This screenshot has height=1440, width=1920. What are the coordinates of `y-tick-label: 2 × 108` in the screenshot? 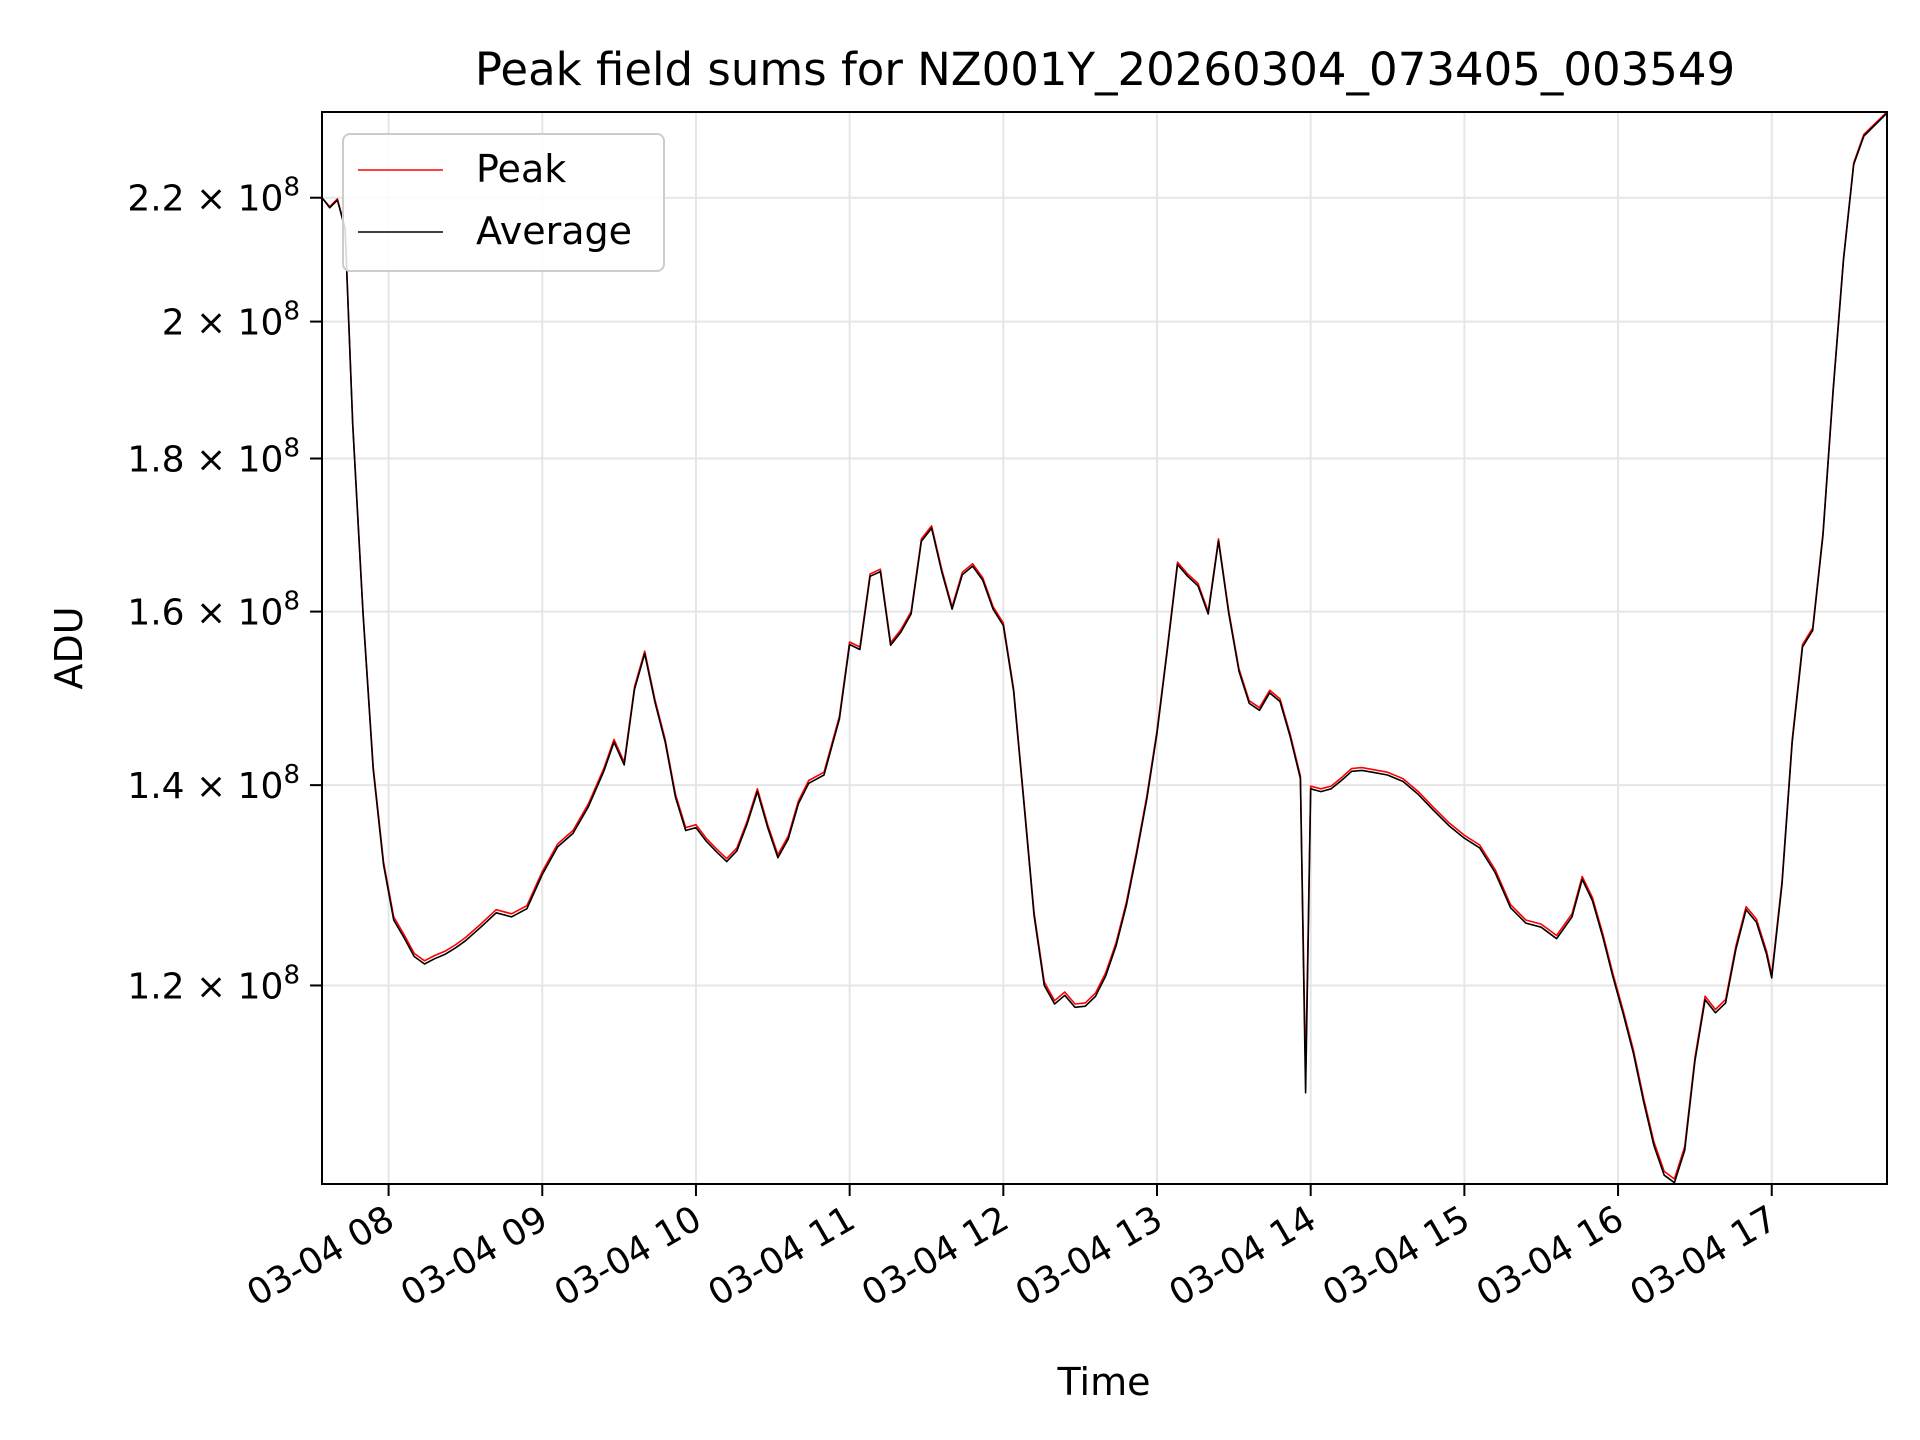 It's located at (231, 320).